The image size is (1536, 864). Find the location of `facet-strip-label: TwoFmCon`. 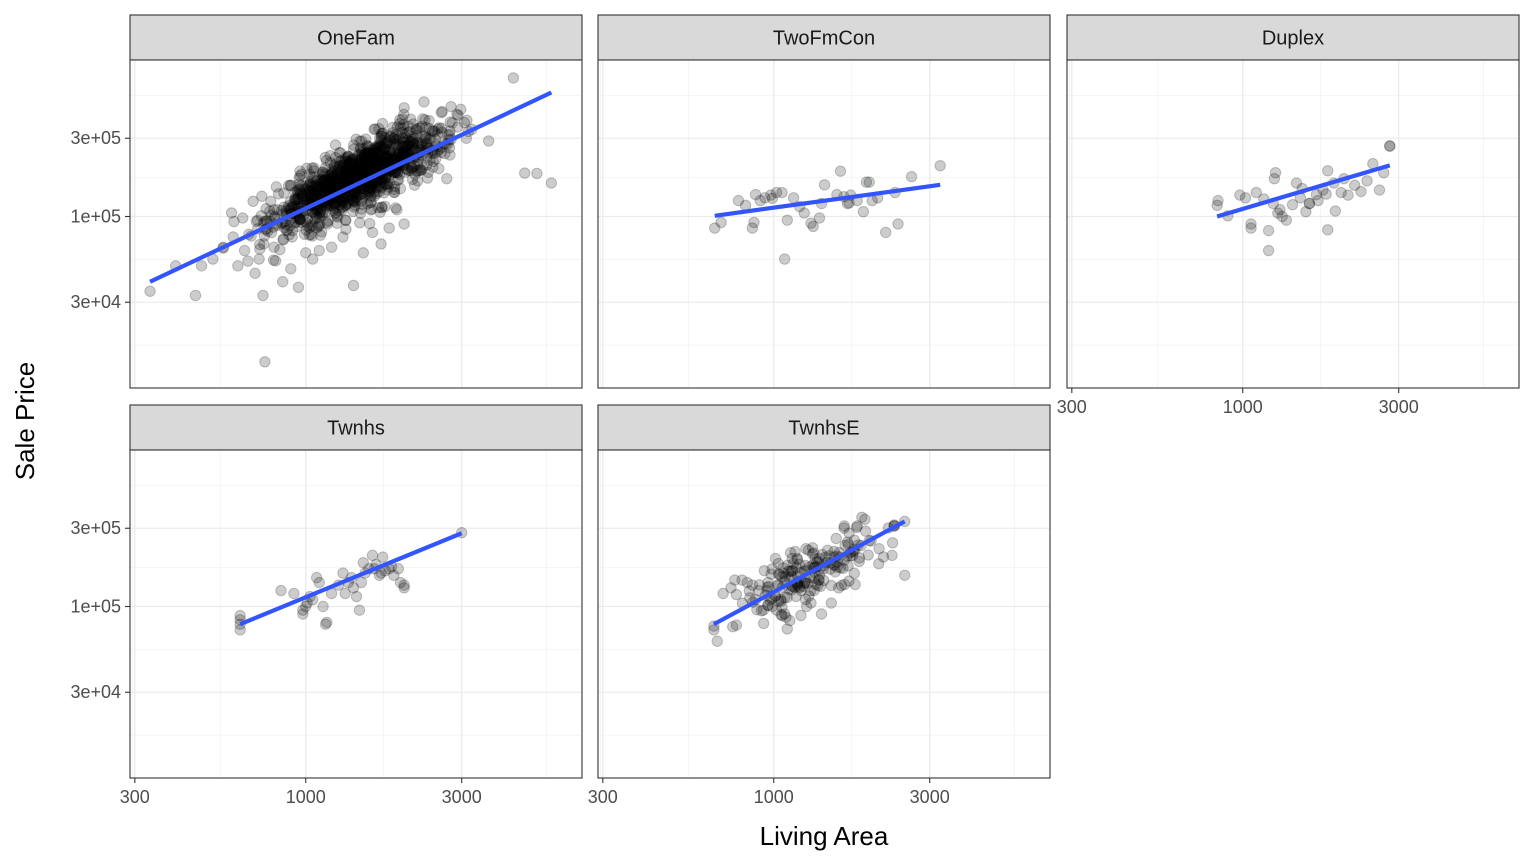

facet-strip-label: TwoFmCon is located at coordinates (824, 39).